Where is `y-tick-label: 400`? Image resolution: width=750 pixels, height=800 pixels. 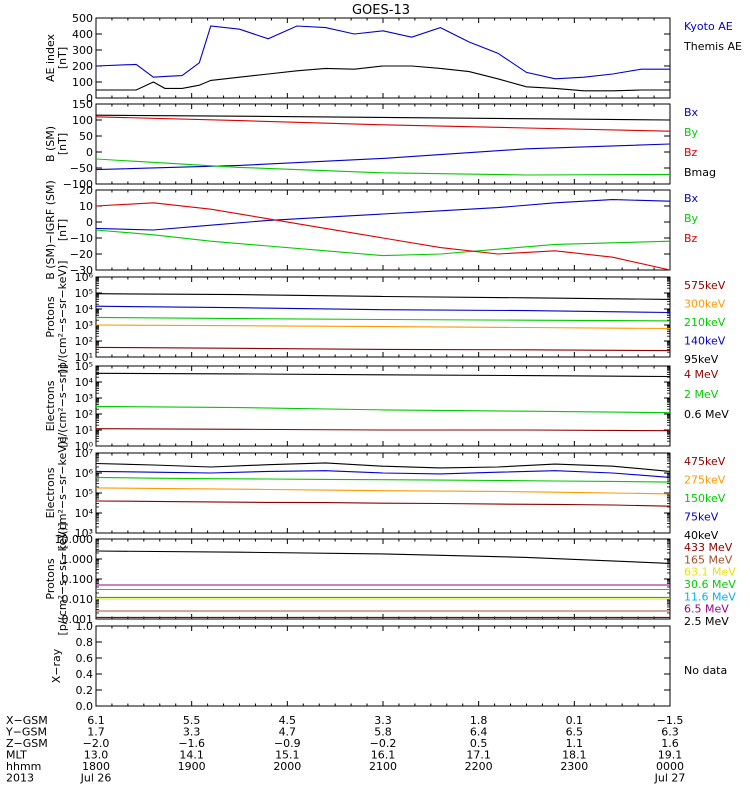 y-tick-label: 400 is located at coordinates (82, 34).